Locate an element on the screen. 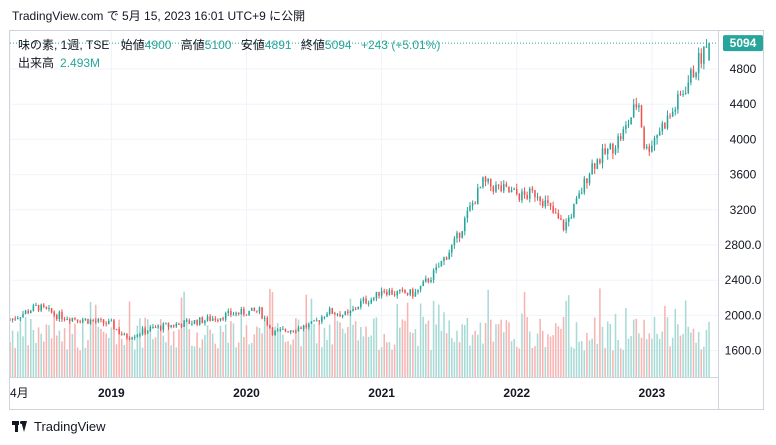 This screenshot has height=445, width=776. last-price-tag is located at coordinates (743, 43).